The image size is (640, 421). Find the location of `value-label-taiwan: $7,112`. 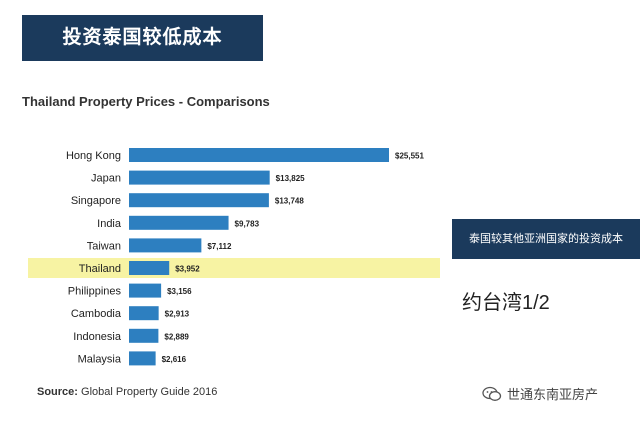

value-label-taiwan: $7,112 is located at coordinates (219, 246).